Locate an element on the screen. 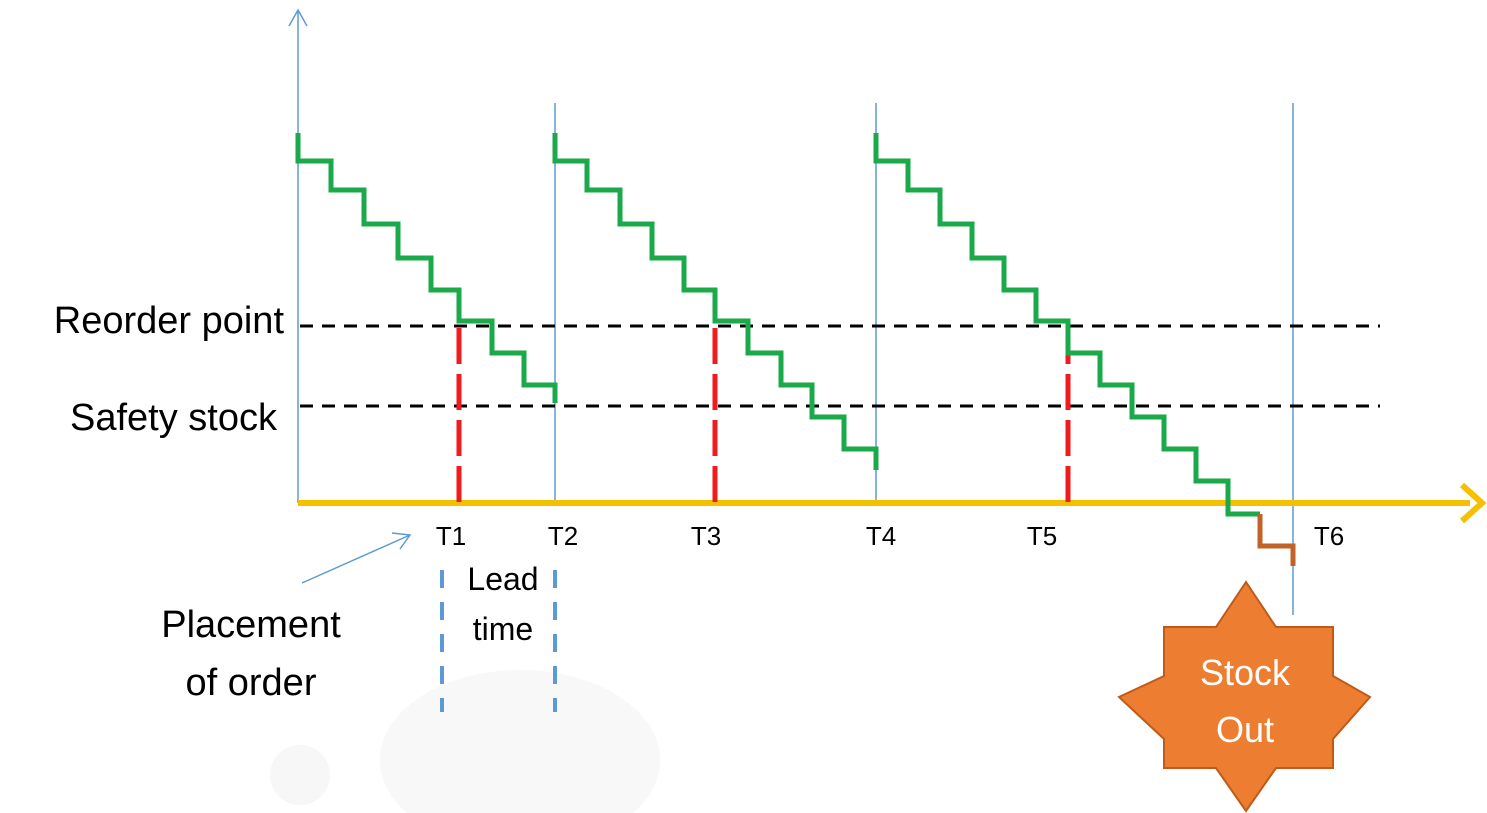 This screenshot has height=813, width=1487. safety-stock-label: Safety stock is located at coordinates (174, 418).